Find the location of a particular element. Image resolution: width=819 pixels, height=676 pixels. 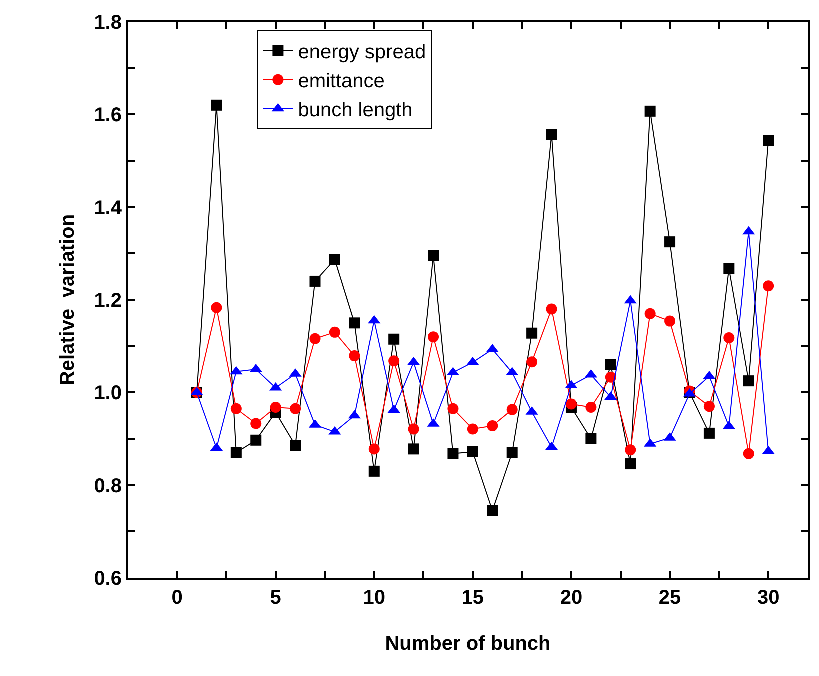

x-tick-label: 15 is located at coordinates (473, 598).